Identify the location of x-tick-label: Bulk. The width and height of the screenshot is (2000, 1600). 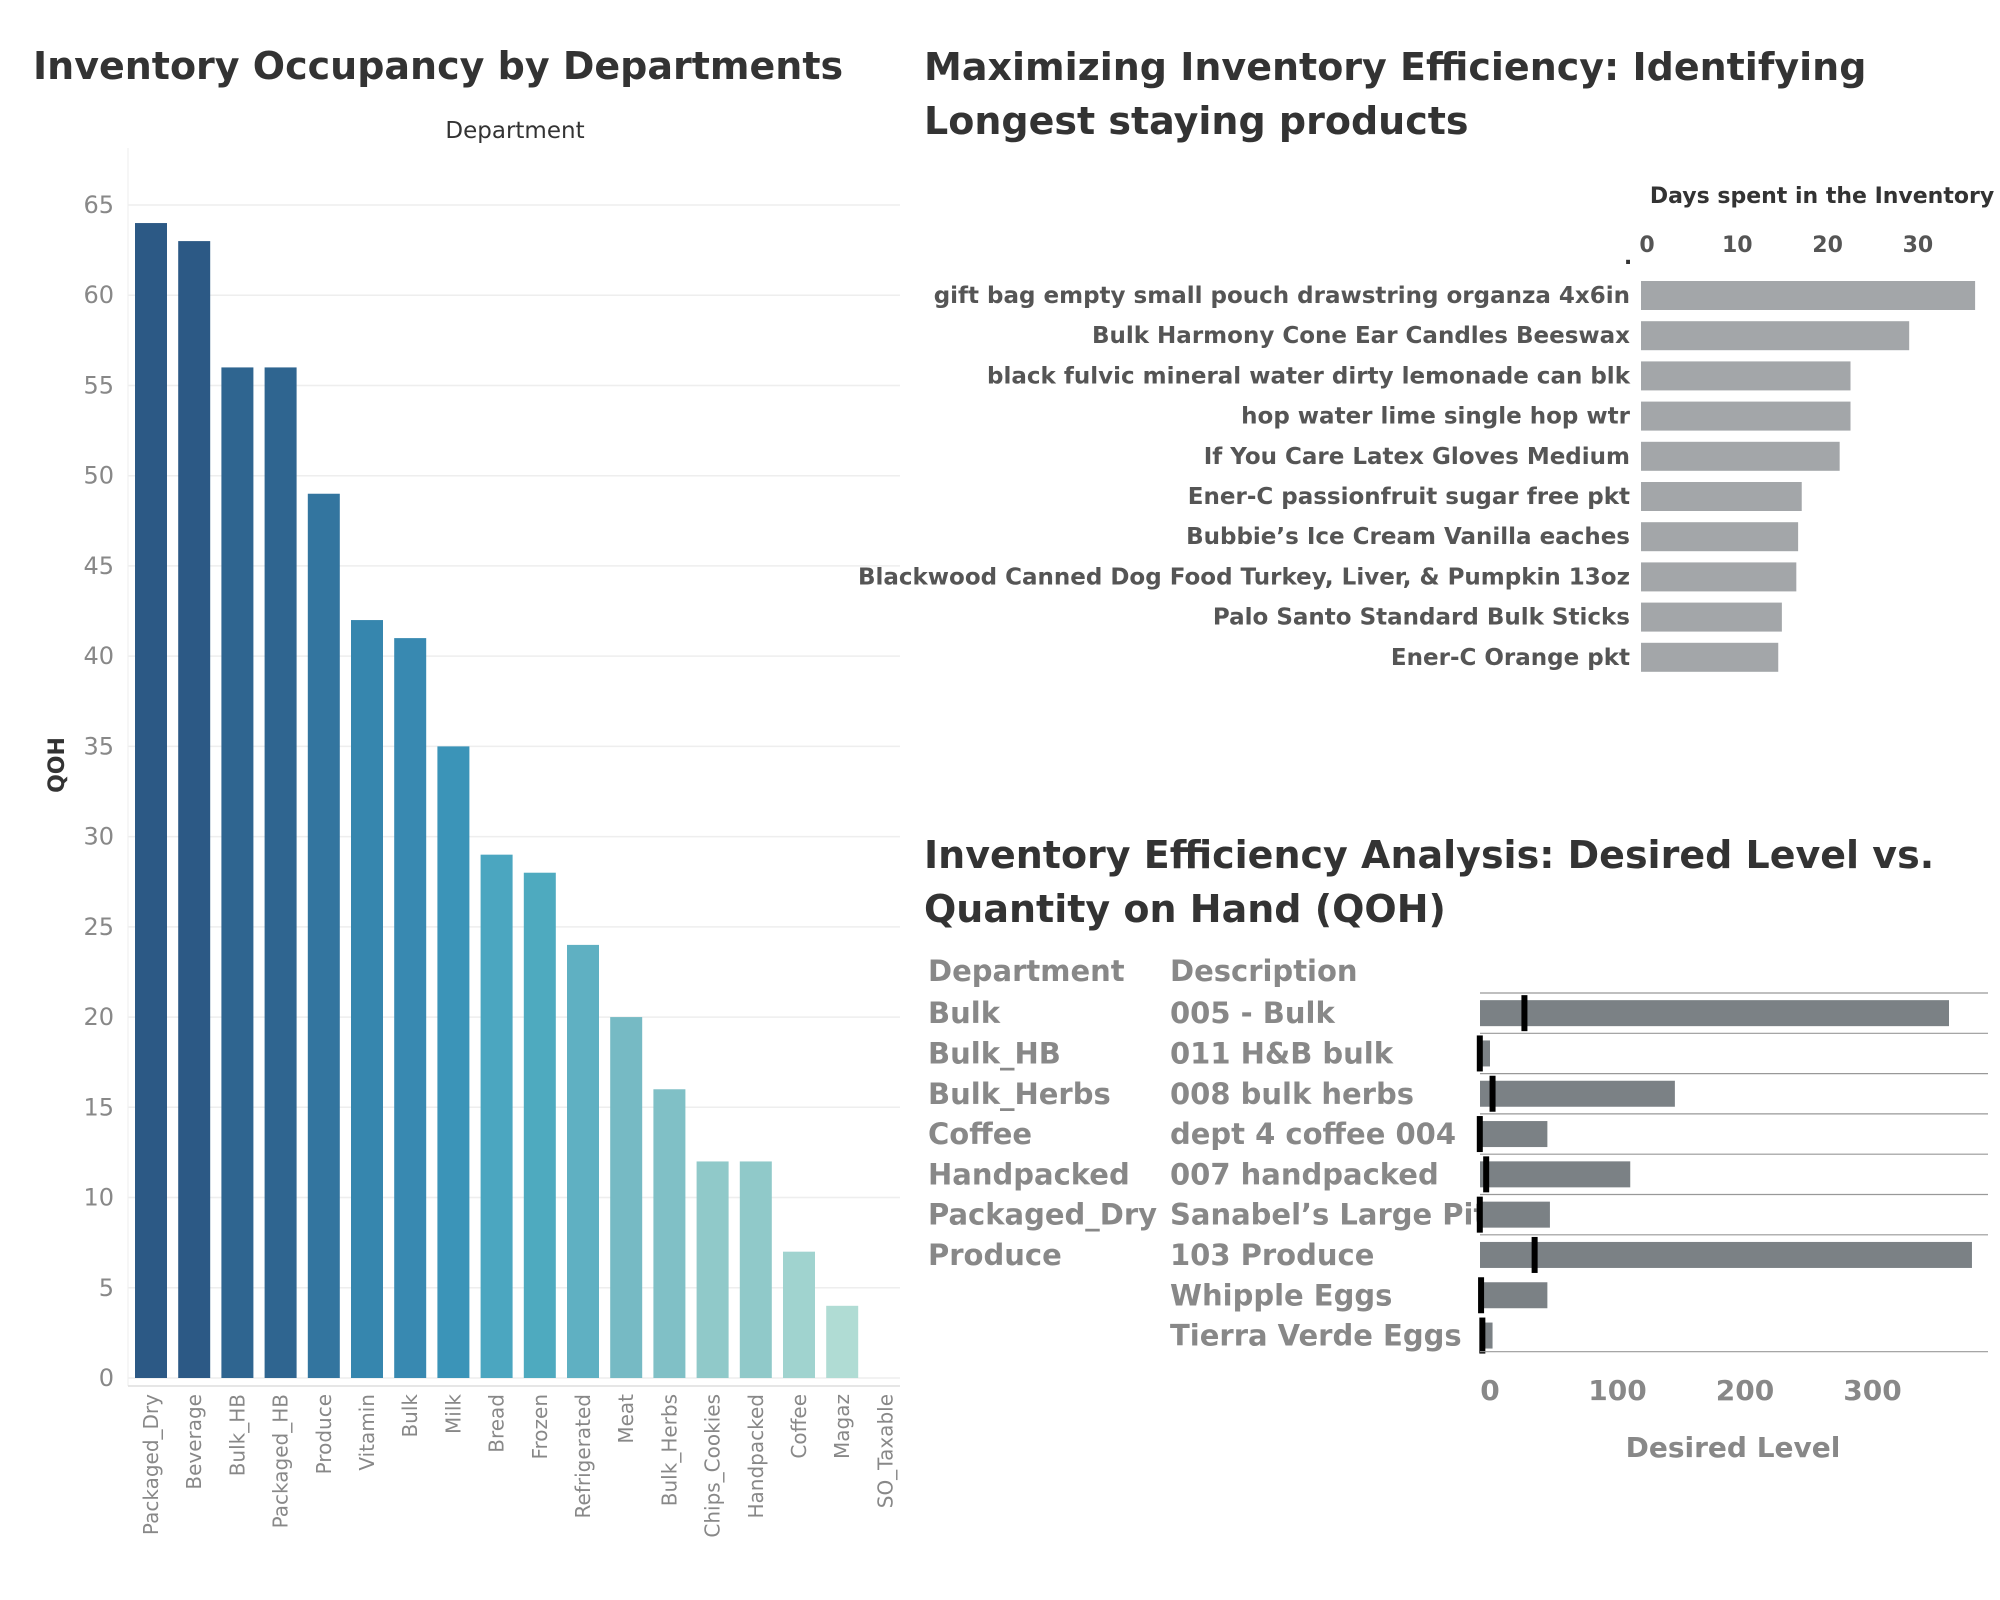
(410, 1416).